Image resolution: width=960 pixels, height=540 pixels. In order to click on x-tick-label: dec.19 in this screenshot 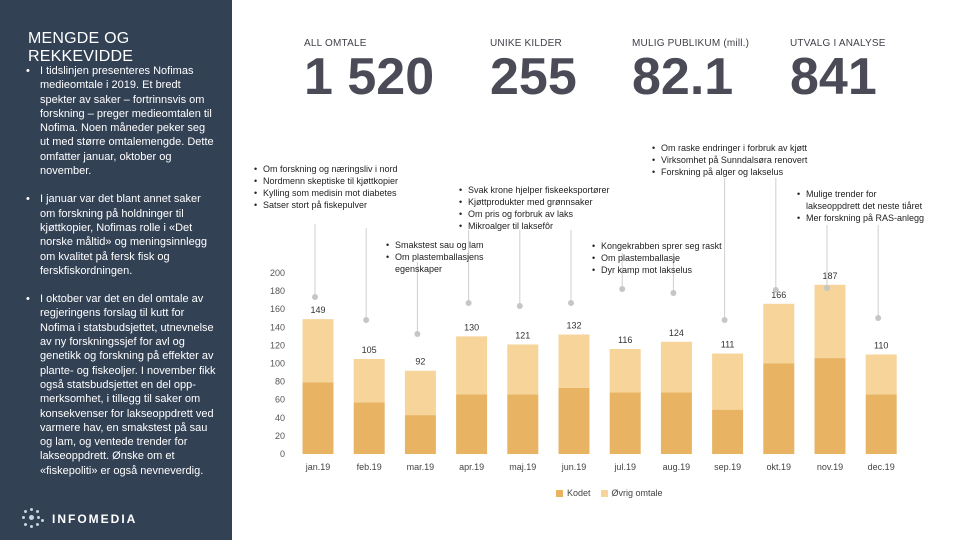, I will do `click(881, 467)`.